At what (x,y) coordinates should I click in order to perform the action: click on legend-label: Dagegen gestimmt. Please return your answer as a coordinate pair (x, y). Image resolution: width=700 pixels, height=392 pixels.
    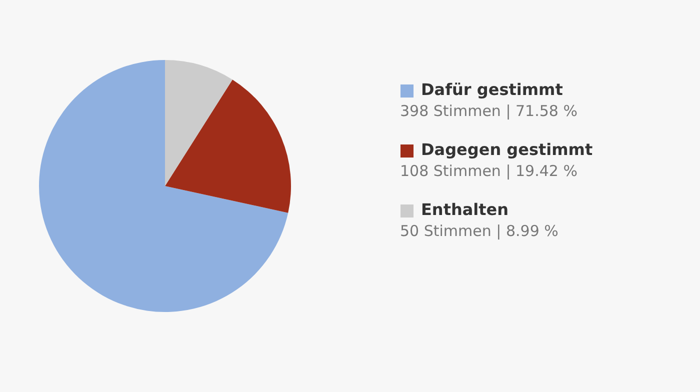
    Looking at the image, I should click on (507, 149).